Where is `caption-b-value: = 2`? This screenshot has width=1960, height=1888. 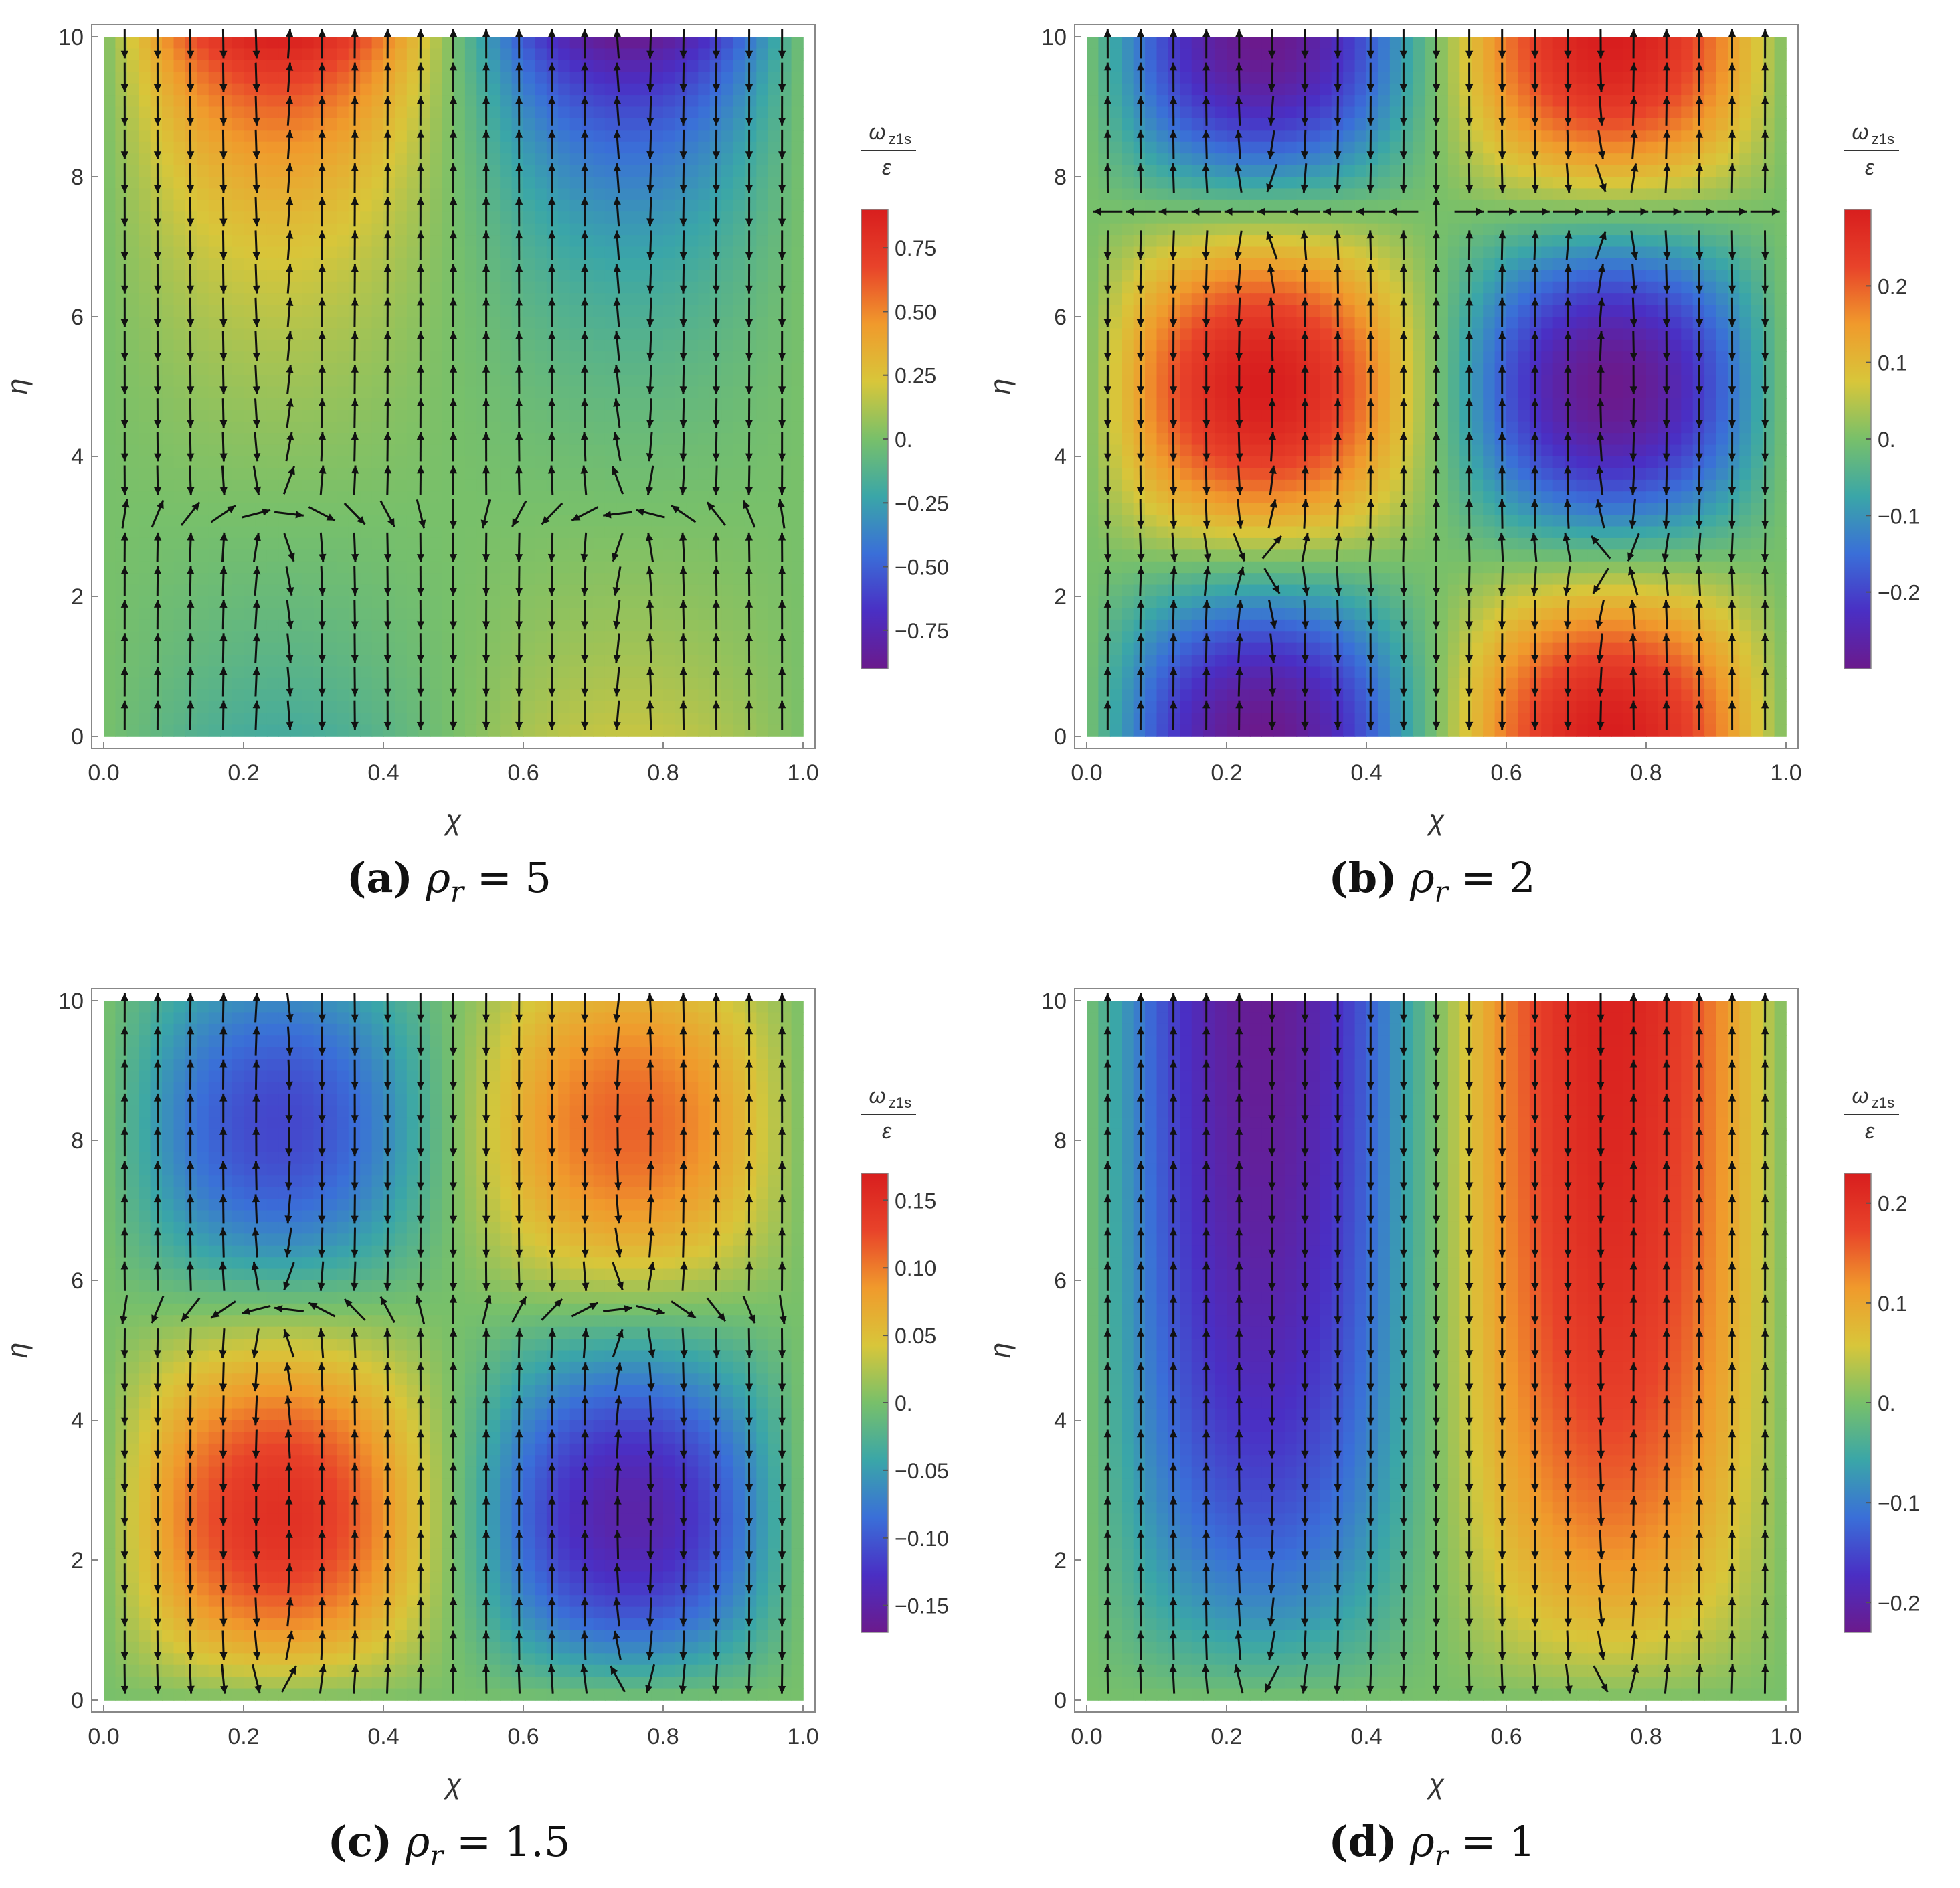 caption-b-value: = 2 is located at coordinates (1498, 877).